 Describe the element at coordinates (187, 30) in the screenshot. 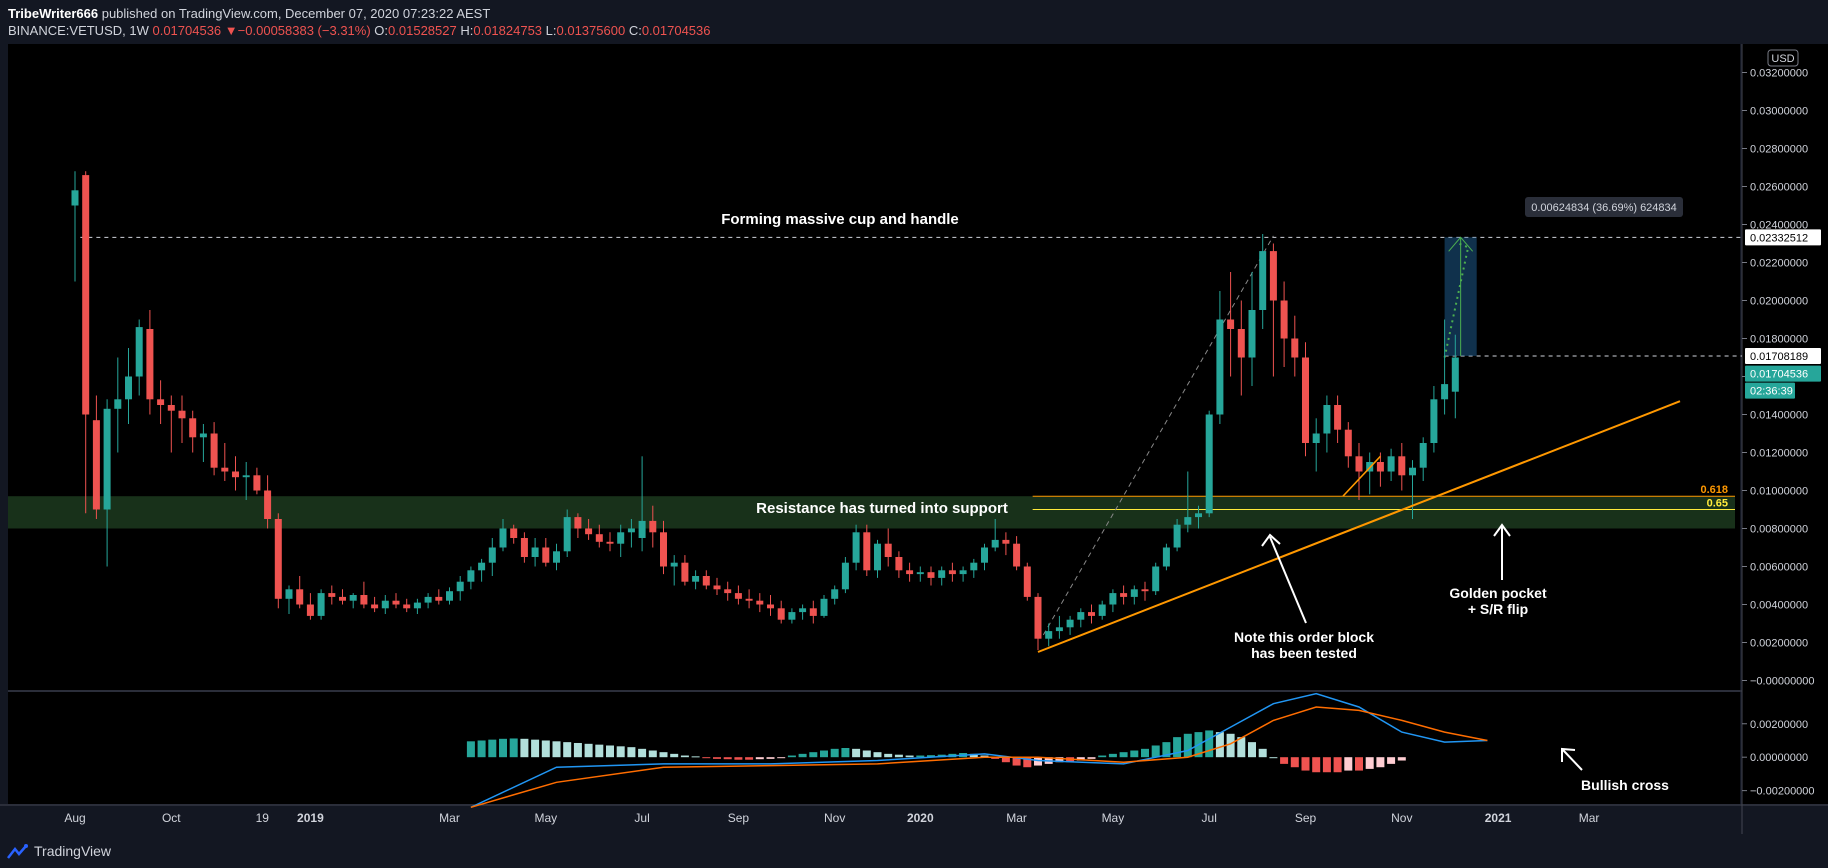

I see `last-price: 0.01704536` at that location.